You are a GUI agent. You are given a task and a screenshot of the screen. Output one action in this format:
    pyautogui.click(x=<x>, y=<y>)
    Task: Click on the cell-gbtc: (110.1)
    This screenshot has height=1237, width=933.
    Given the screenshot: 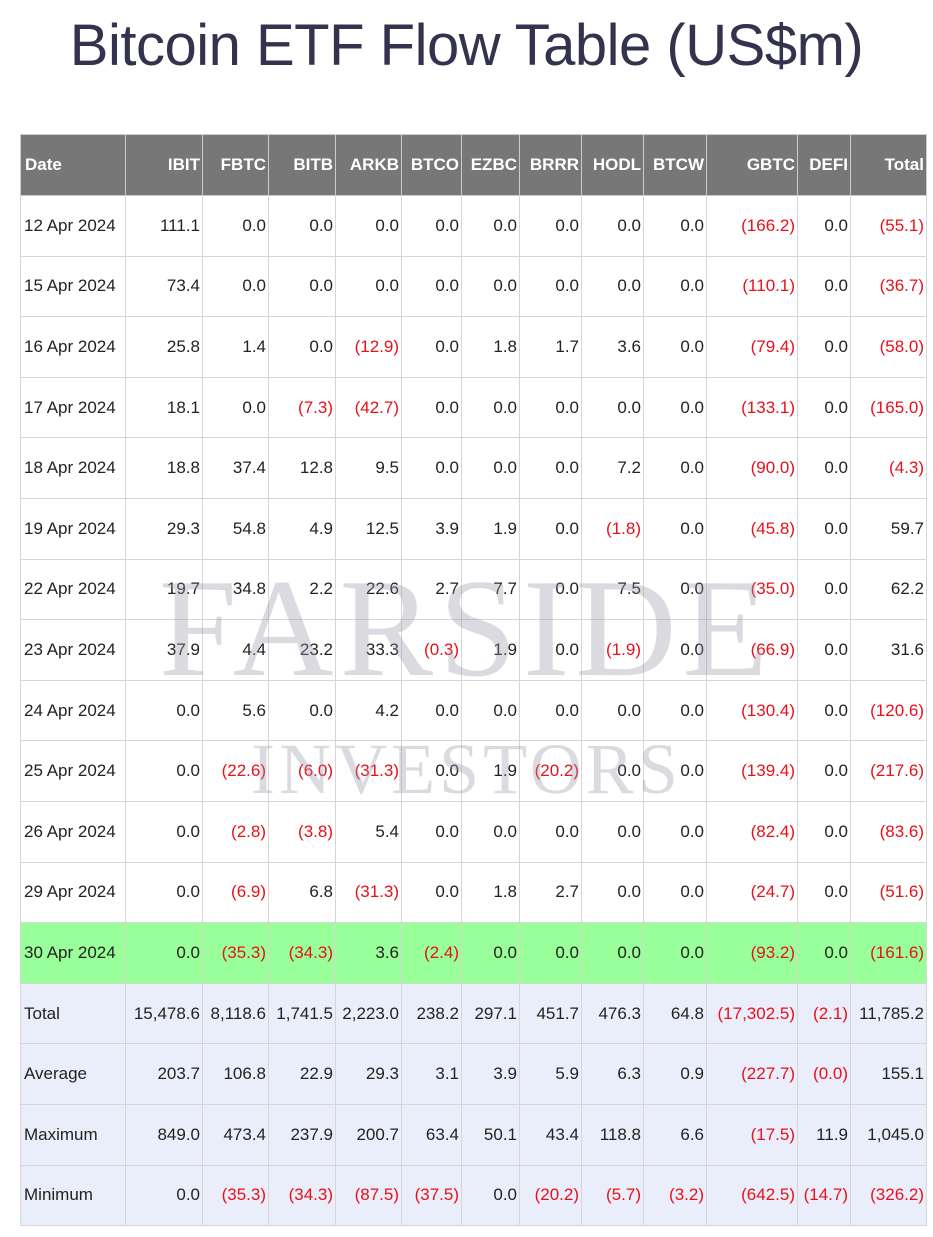 What is the action you would take?
    pyautogui.click(x=752, y=286)
    